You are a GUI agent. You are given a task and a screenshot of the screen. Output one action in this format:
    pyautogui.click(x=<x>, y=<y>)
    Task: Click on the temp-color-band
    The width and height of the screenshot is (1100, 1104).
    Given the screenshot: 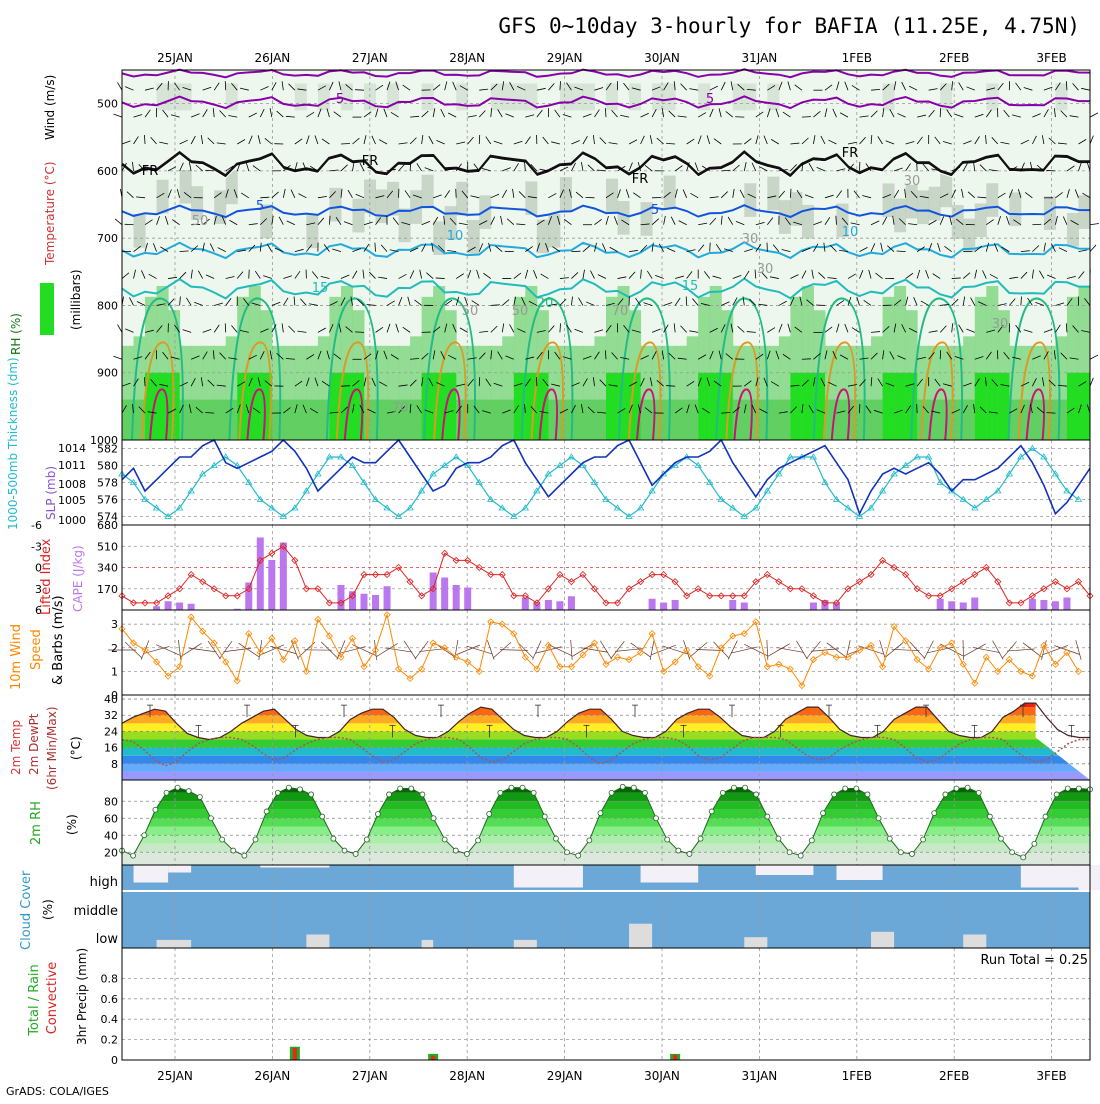 What is the action you would take?
    pyautogui.click(x=606, y=776)
    